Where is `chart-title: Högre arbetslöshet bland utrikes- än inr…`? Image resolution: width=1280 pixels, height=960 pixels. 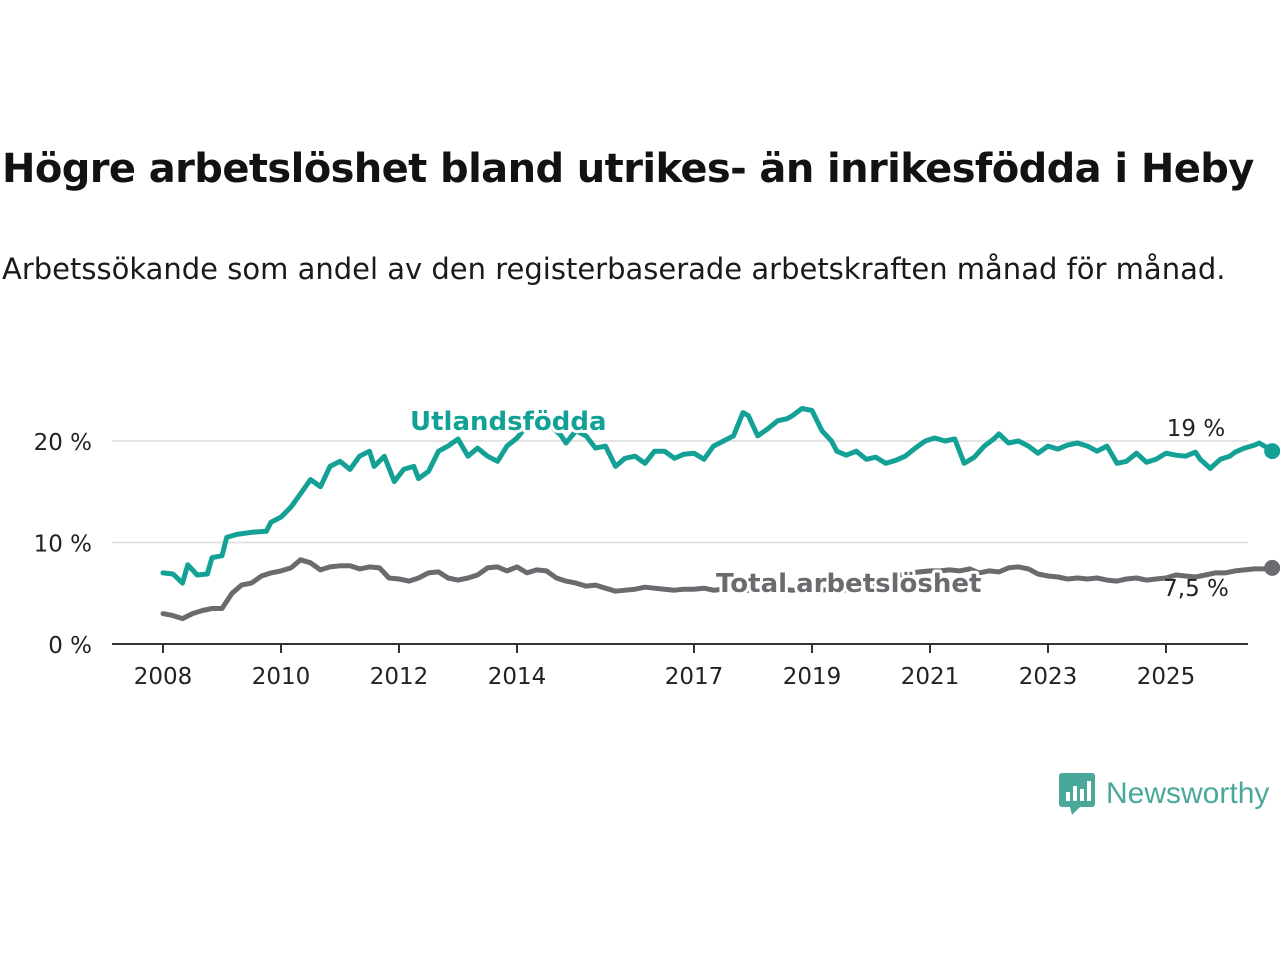 chart-title: Högre arbetslöshet bland utrikes- än inr… is located at coordinates (628, 169).